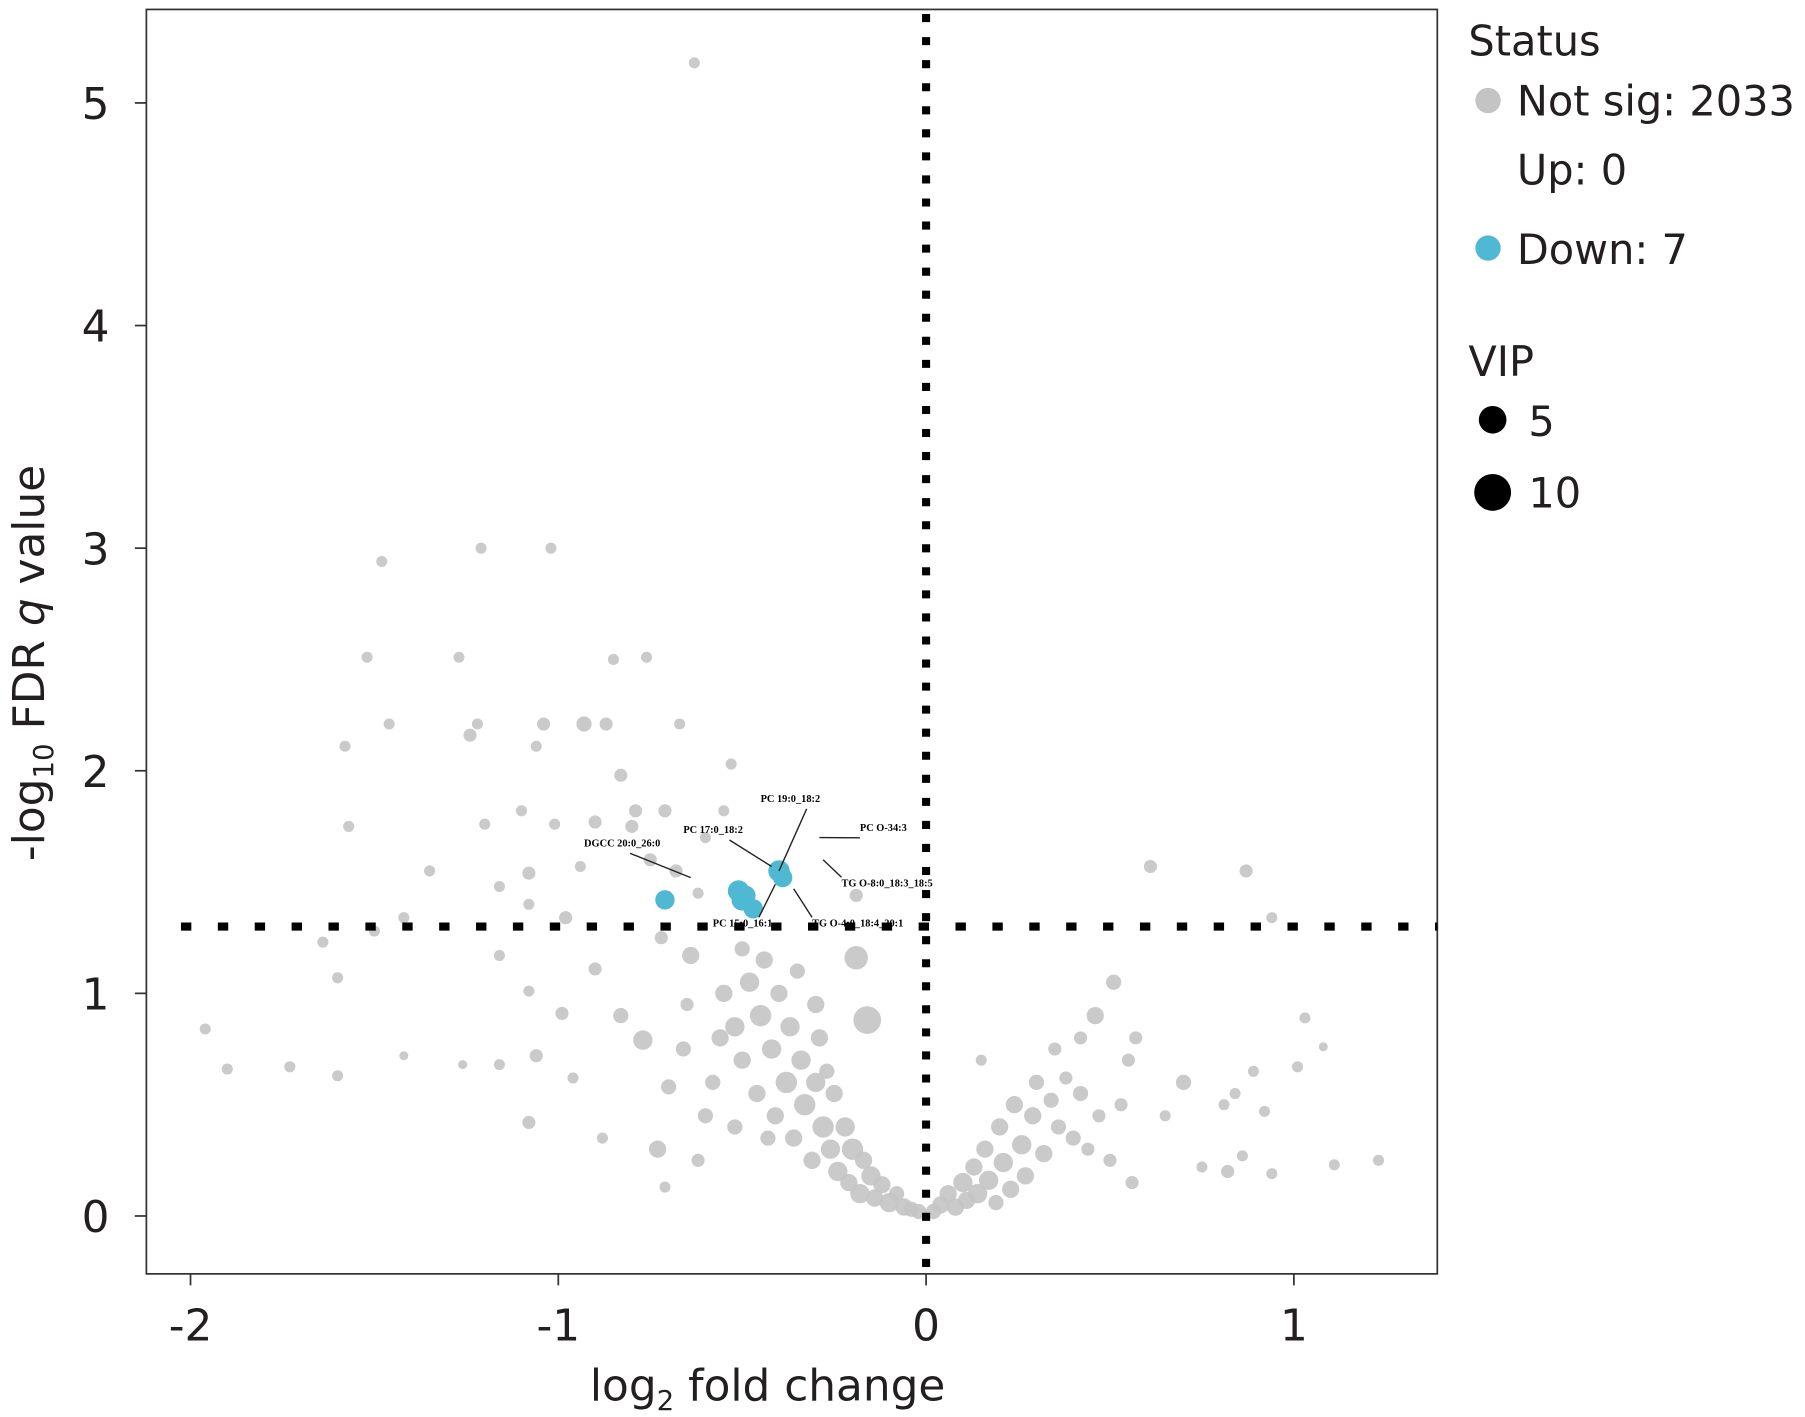 This screenshot has width=1805, height=1417. What do you see at coordinates (713, 830) in the screenshot?
I see `annotation-label: PC 17:0_18:2` at bounding box center [713, 830].